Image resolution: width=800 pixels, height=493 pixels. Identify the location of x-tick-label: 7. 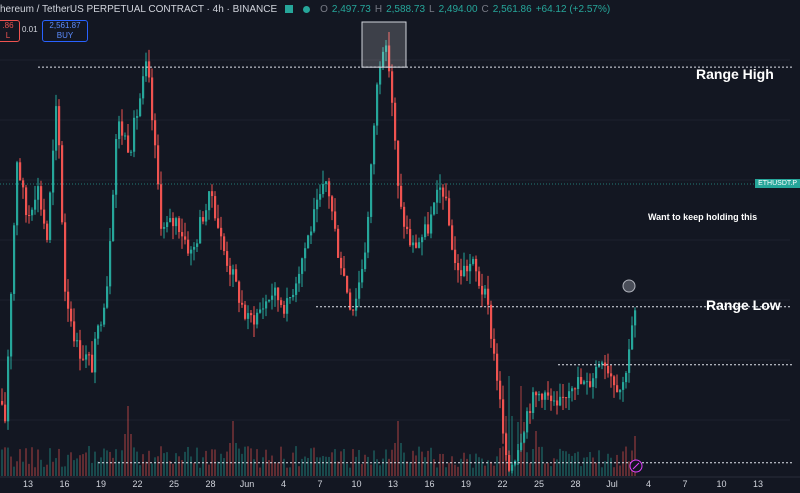
(685, 484).